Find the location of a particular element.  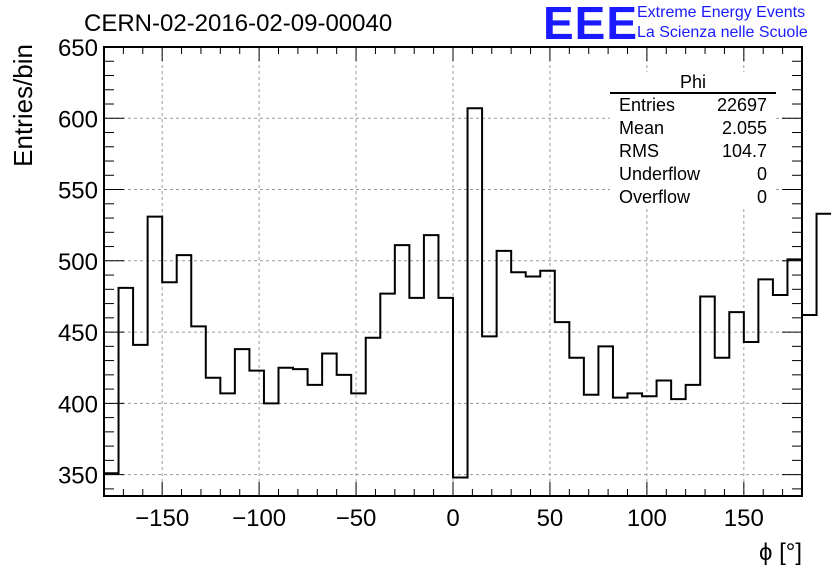

x-tick-label: 150 is located at coordinates (744, 518).